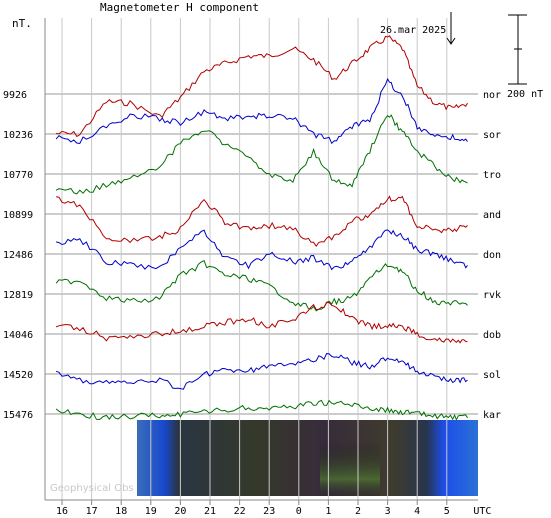 The height and width of the screenshot is (518, 551). I want to click on y-unit-label: nT., so click(22, 23).